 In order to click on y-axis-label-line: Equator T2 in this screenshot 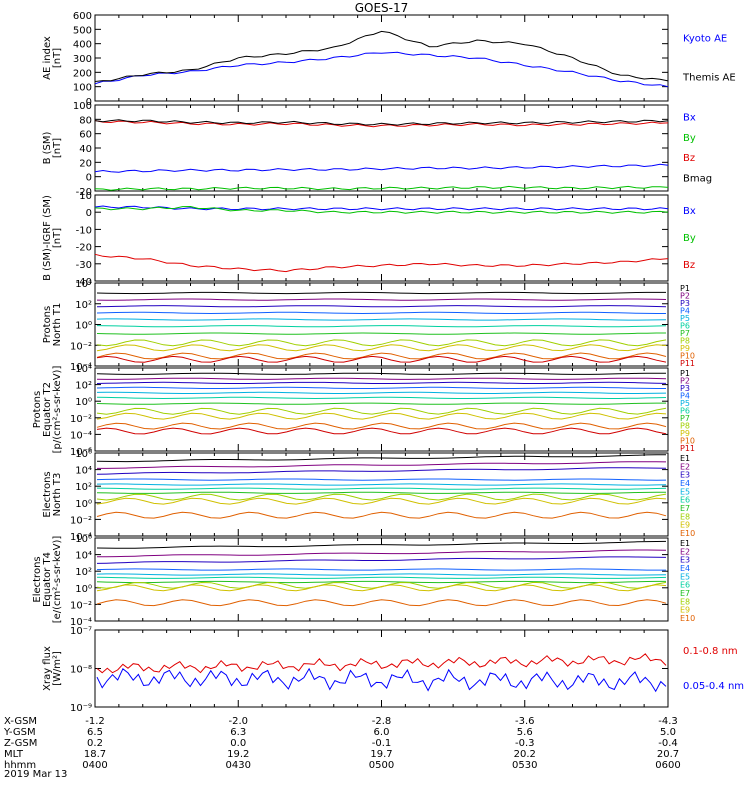, I will do `click(47, 409)`.